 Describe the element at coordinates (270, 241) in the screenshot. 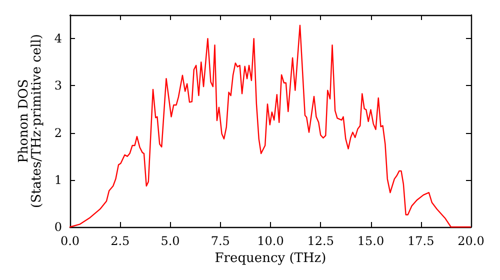

I see `x-tick-label: 10.0` at that location.